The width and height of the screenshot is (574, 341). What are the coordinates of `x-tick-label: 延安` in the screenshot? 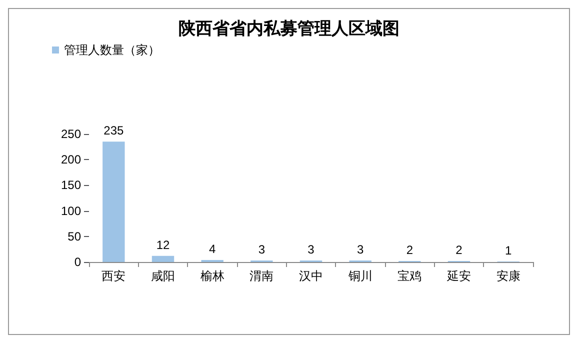 It's located at (458, 276).